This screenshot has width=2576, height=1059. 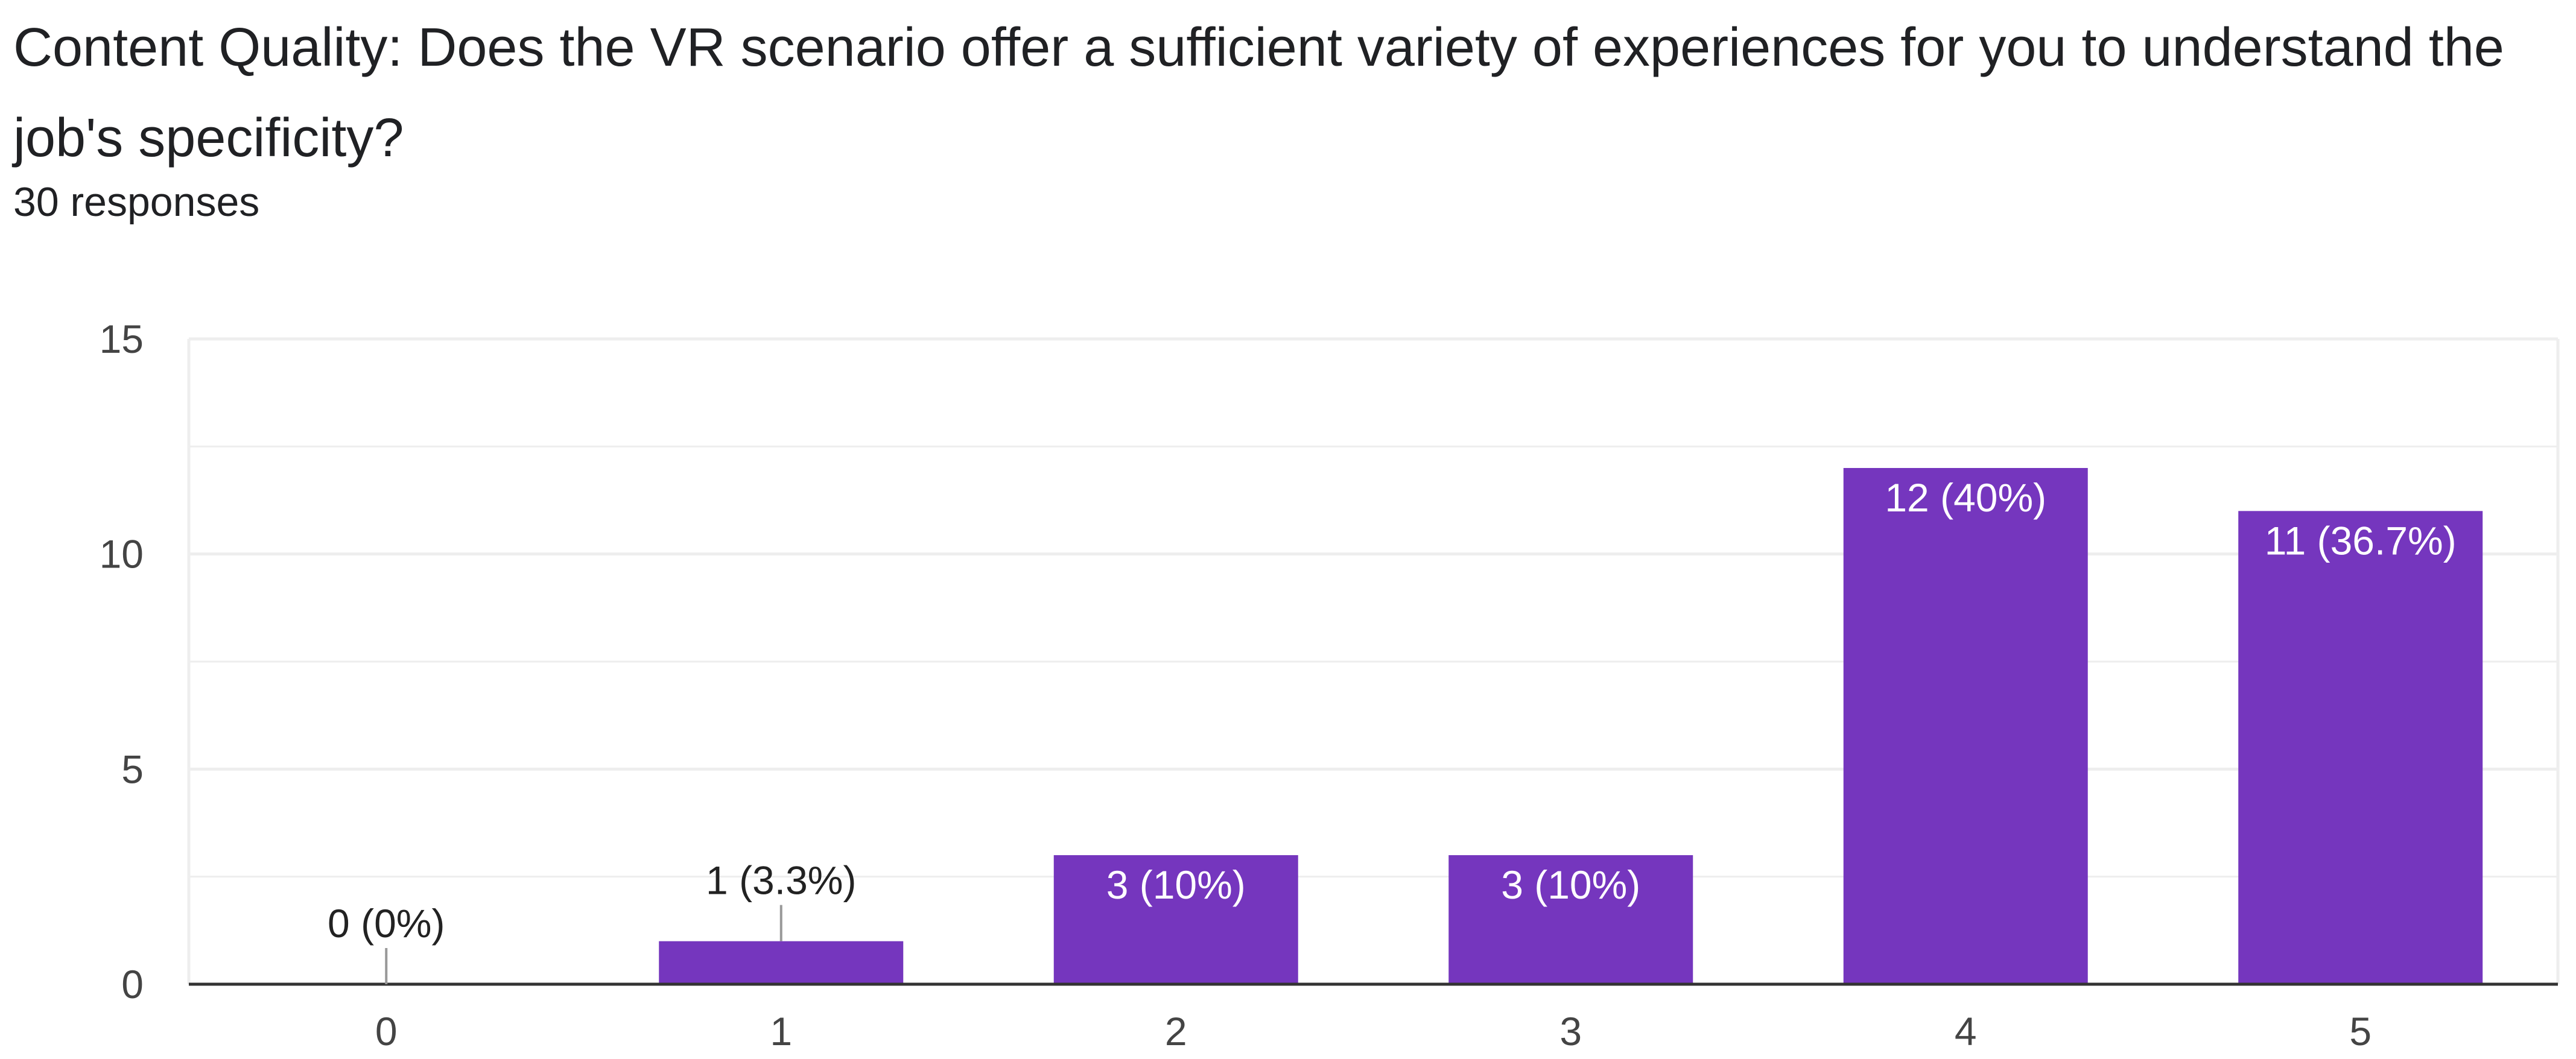 I want to click on y-tick-label: 15, so click(x=122, y=339).